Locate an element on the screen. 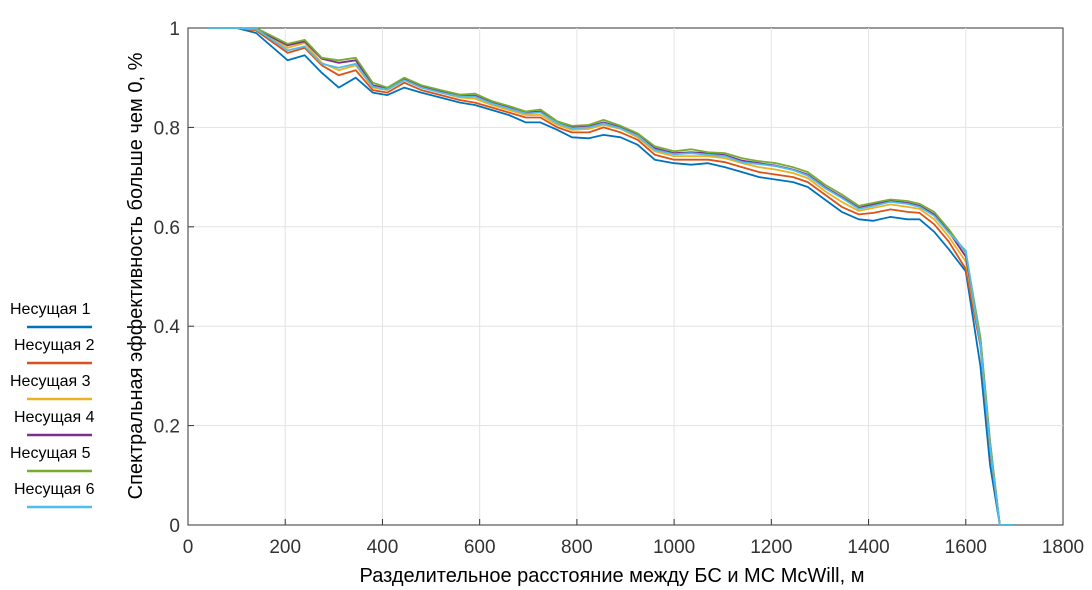 This screenshot has width=1092, height=590. y-tick-label: 0.2 is located at coordinates (167, 427).